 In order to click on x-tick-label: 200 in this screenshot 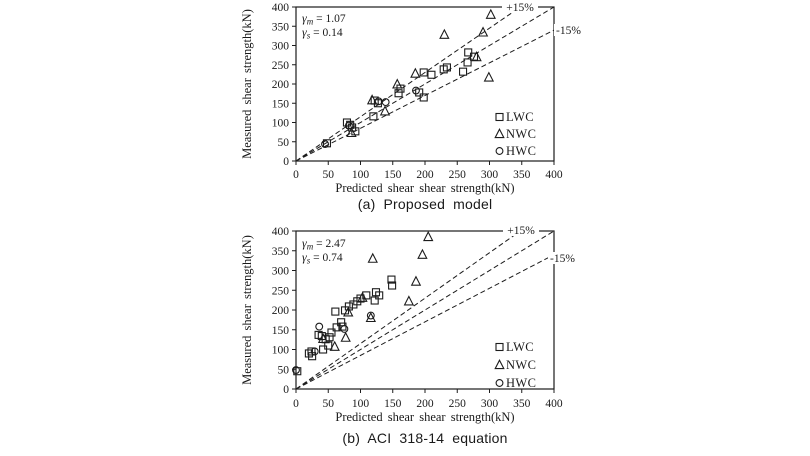, I will do `click(425, 404)`.